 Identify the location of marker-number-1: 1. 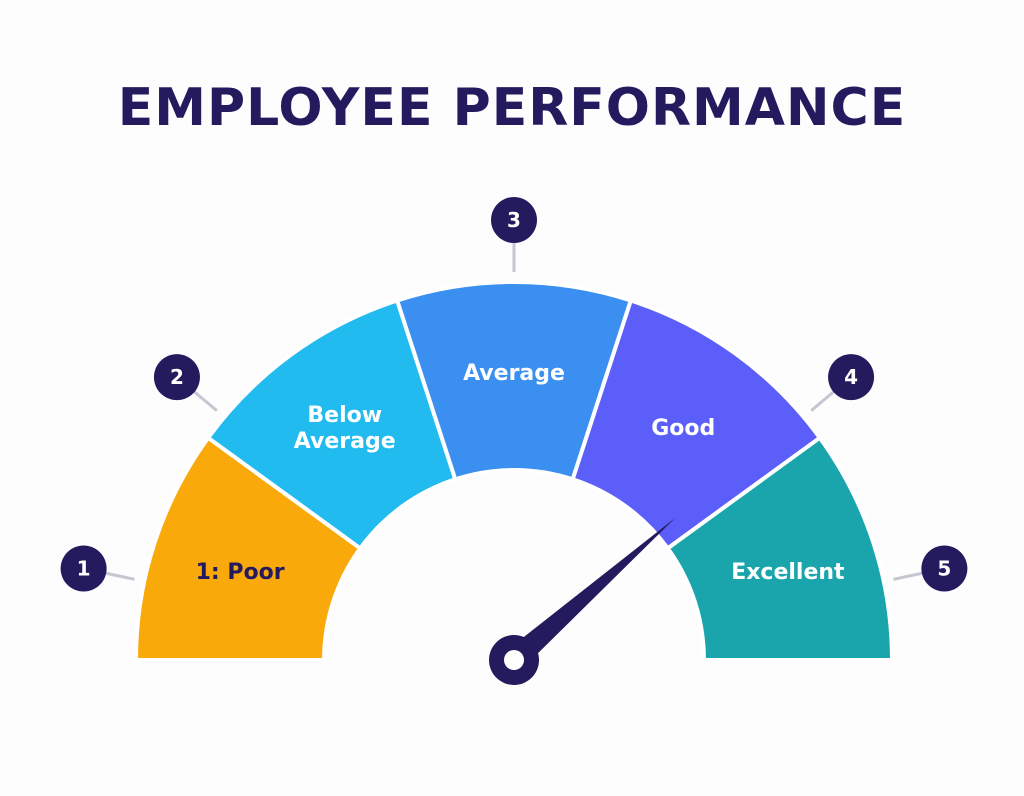
(84, 569).